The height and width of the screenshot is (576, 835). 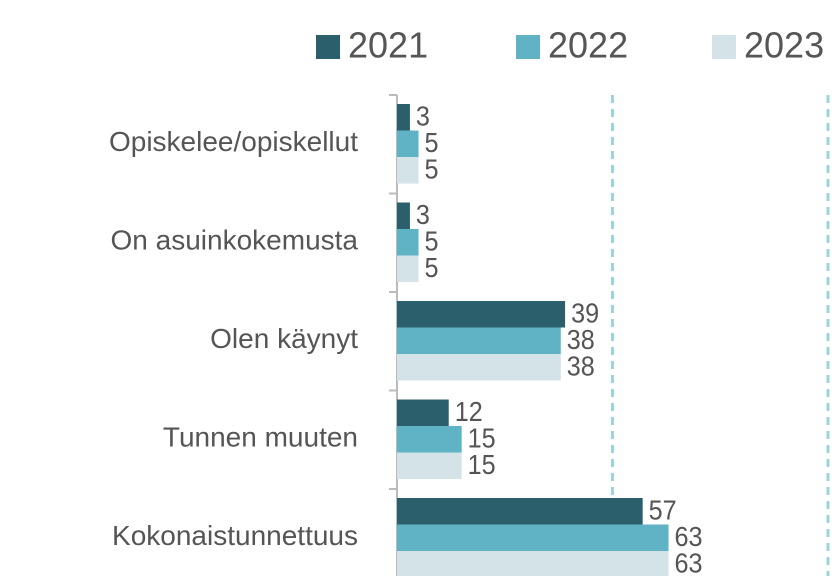 What do you see at coordinates (235, 240) in the screenshot?
I see `category-label: On asuinkokemusta` at bounding box center [235, 240].